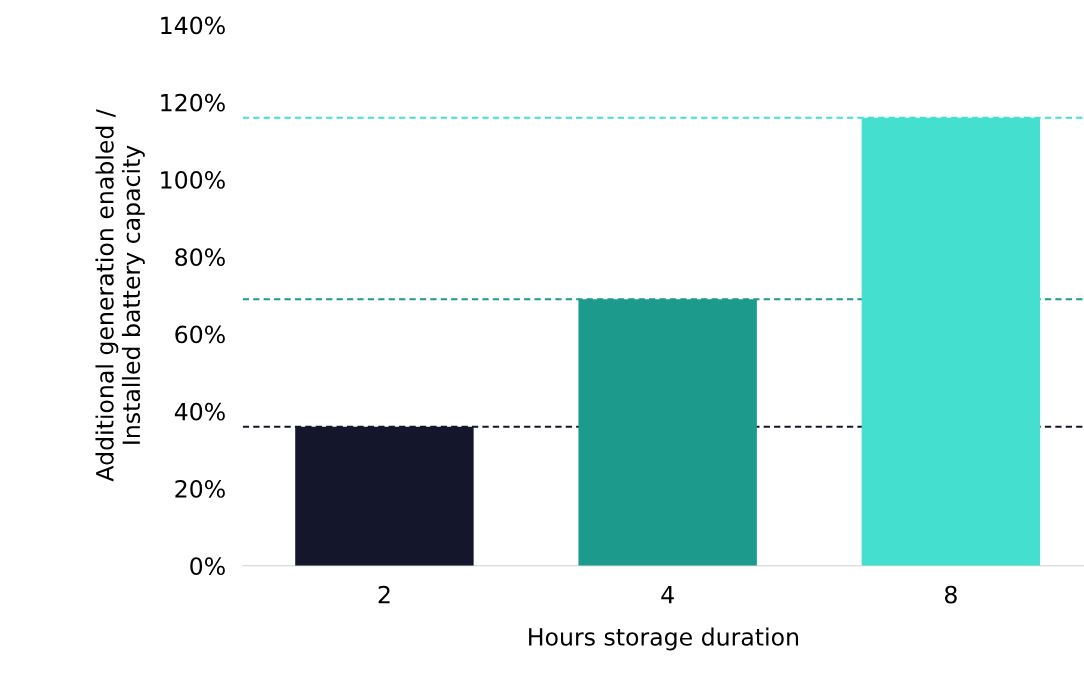 This screenshot has height=685, width=1084. Describe the element at coordinates (667, 594) in the screenshot. I see `x-tick-label: 4` at that location.